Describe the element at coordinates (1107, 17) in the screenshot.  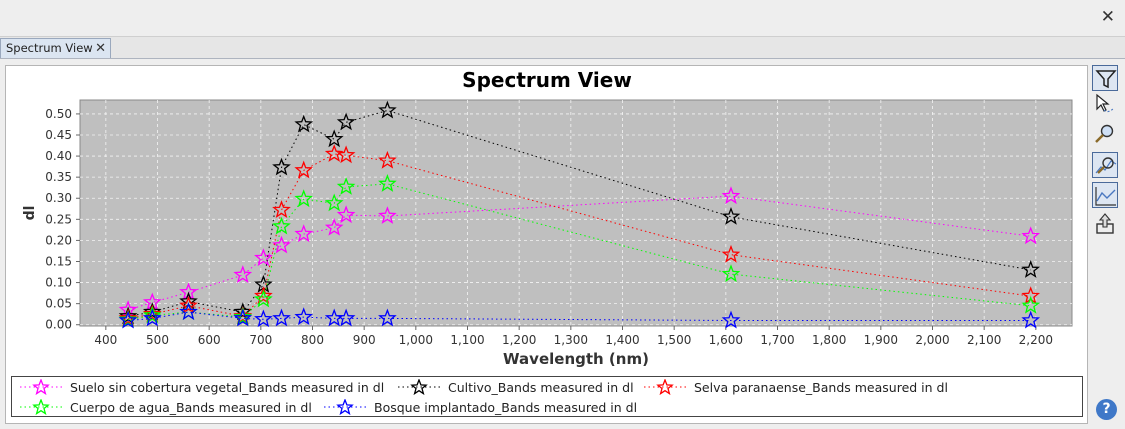
I see `close-icon: ✕` at that location.